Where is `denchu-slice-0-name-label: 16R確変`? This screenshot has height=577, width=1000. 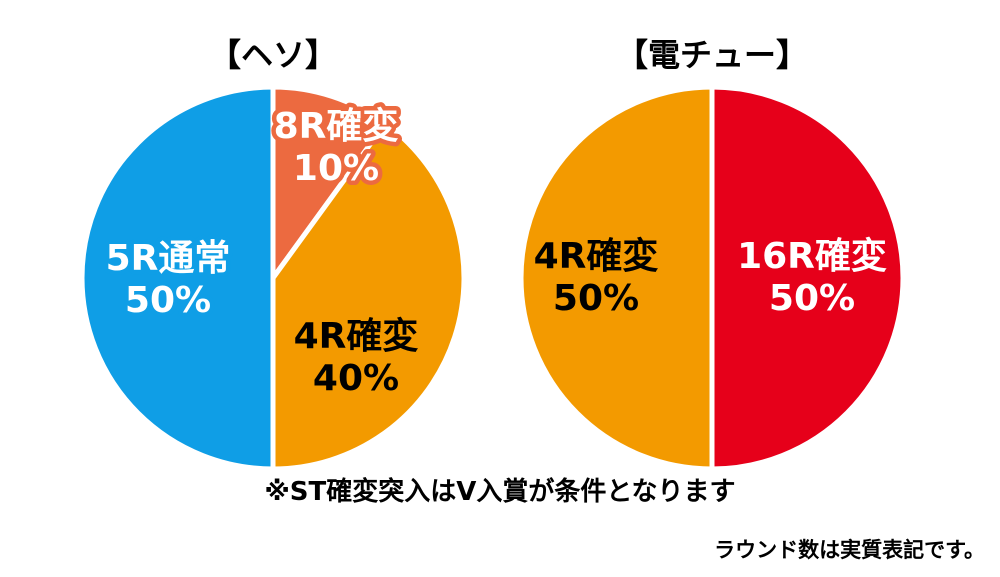 denchu-slice-0-name-label: 16R確変 is located at coordinates (812, 256).